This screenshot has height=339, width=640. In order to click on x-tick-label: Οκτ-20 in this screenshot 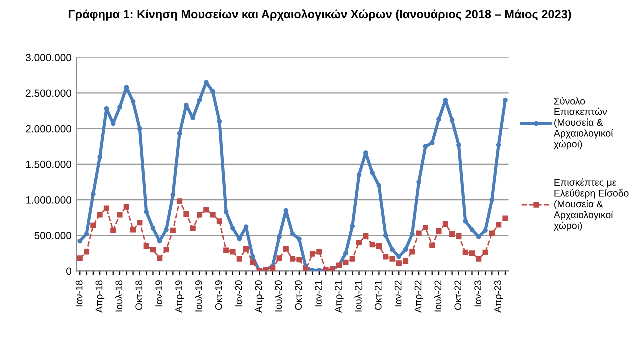, I will do `click(298, 295)`.